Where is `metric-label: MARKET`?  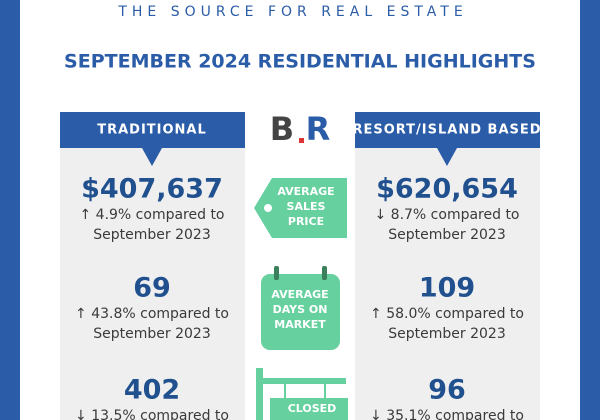 metric-label: MARKET is located at coordinates (300, 324).